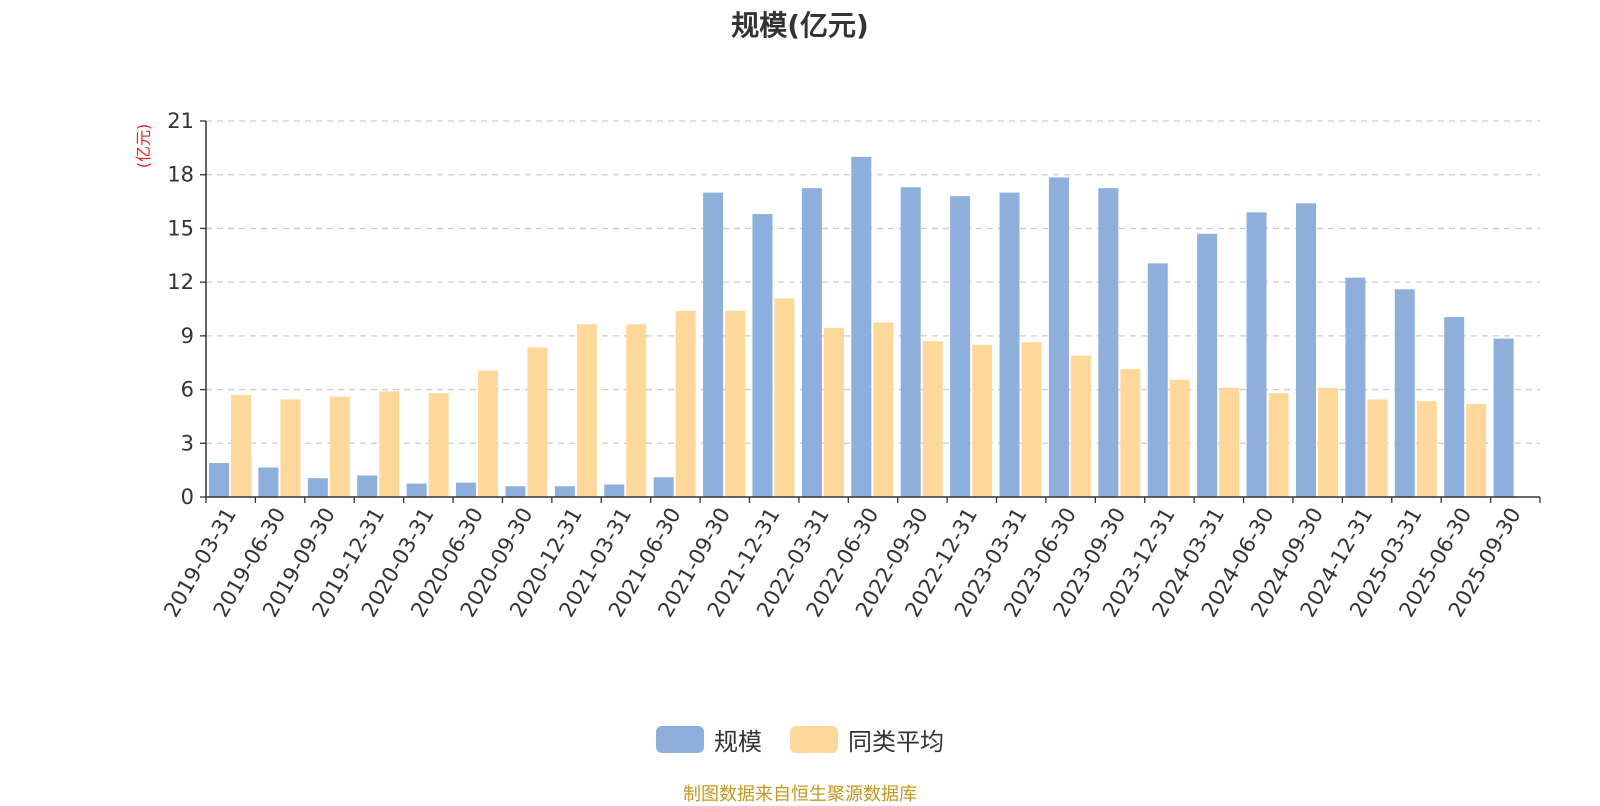 This screenshot has height=806, width=1600. Describe the element at coordinates (180, 228) in the screenshot. I see `y-tick-label: 15` at that location.